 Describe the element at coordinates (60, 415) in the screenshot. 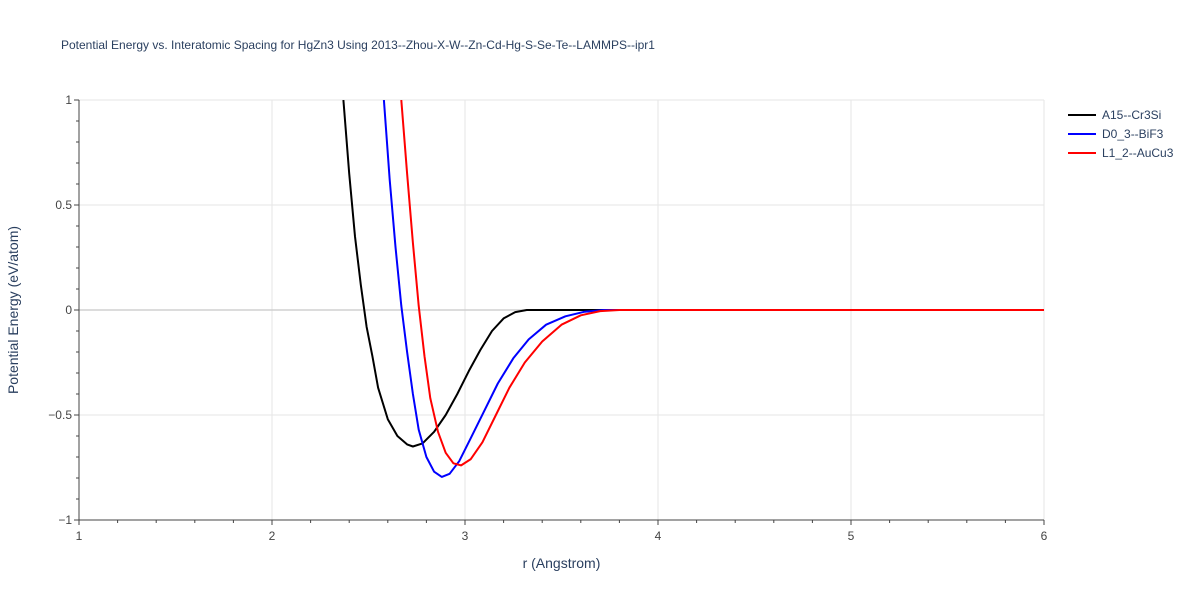

I see `y-tick-label: −0.5` at that location.